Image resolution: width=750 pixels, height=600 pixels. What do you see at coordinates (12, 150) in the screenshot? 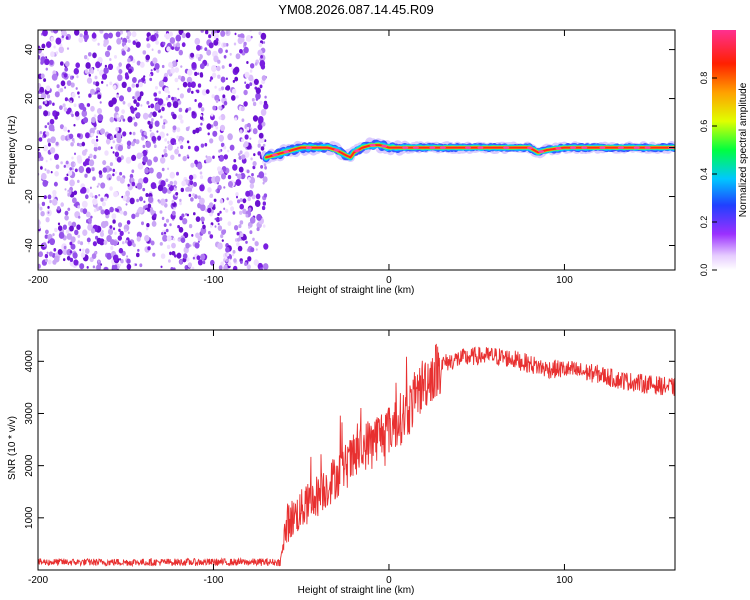
I see `spectrogram-y-label: Frequency (Hz)` at bounding box center [12, 150].